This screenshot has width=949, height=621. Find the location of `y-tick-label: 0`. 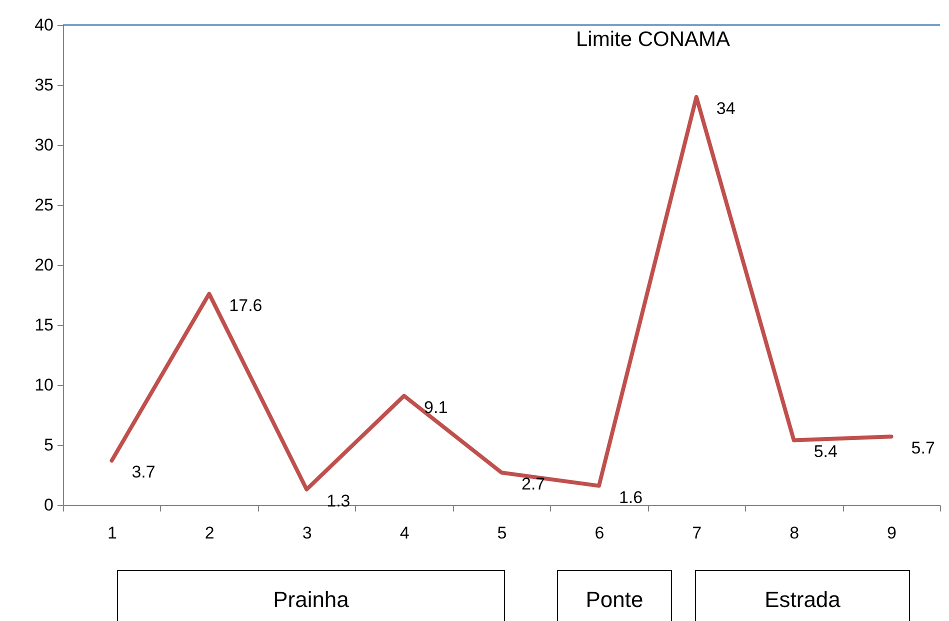

y-tick-label: 0 is located at coordinates (49, 505).